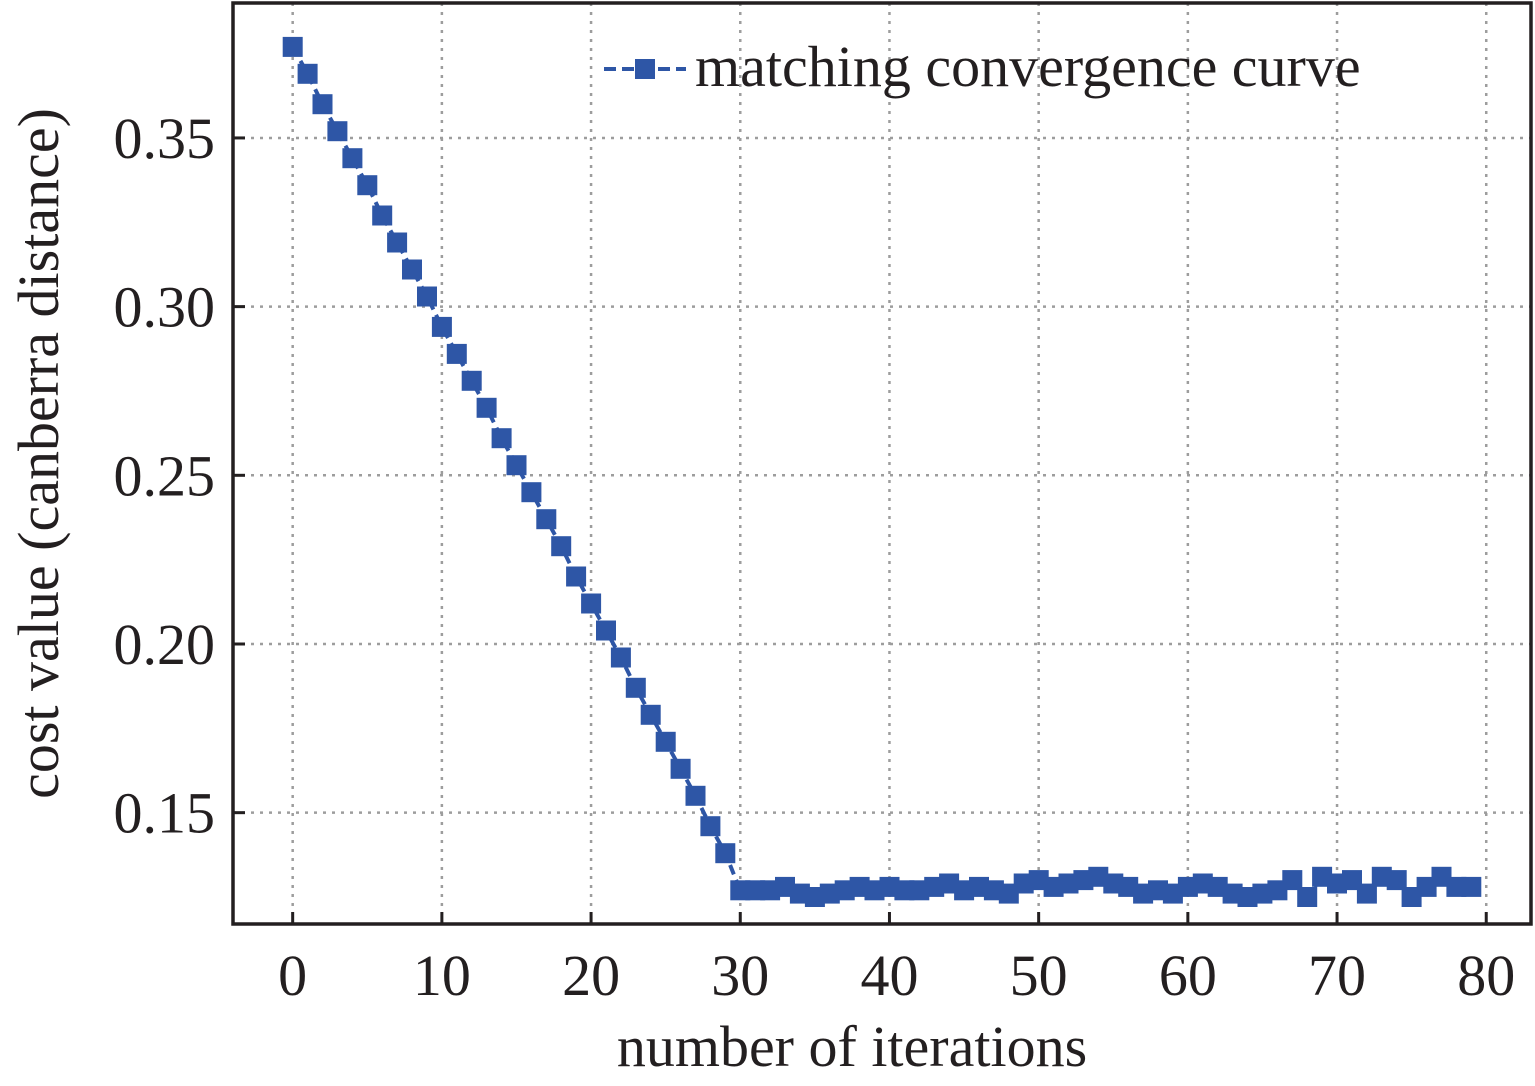  I want to click on y-axis-title: cost value (canberra distance), so click(38, 453).